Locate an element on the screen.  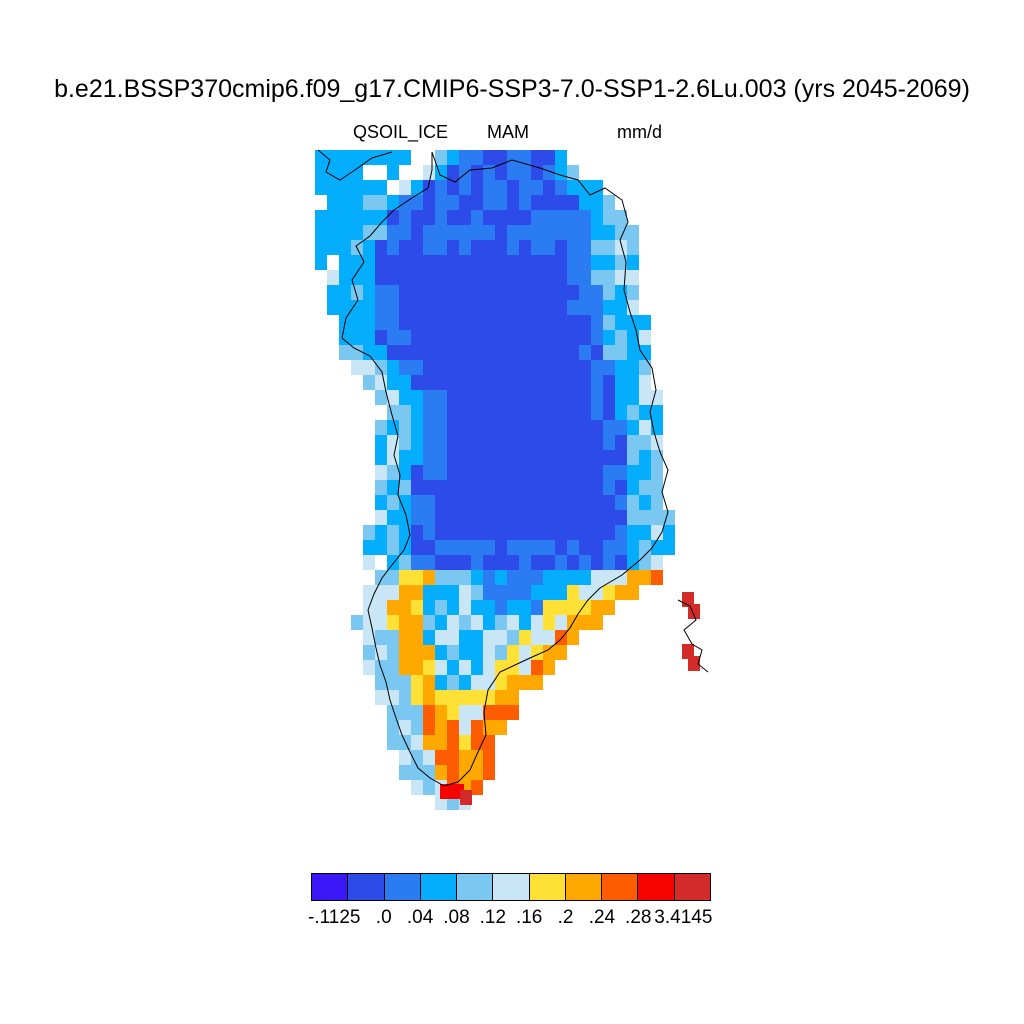
colorbar-tick-label: 3.4145 is located at coordinates (683, 917).